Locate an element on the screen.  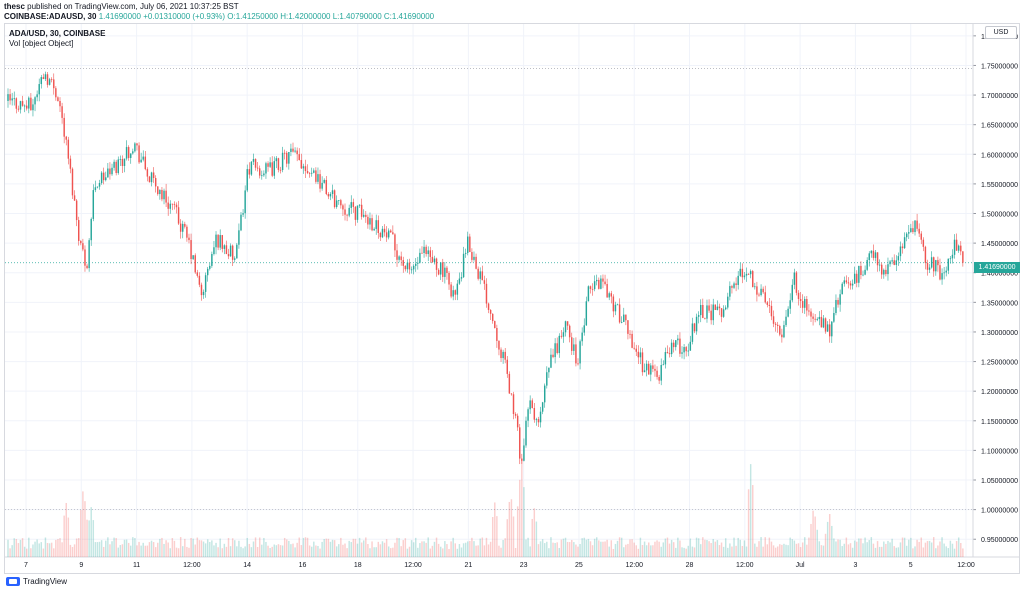
change-value: +0.01310000 (+0.93%) is located at coordinates (184, 16).